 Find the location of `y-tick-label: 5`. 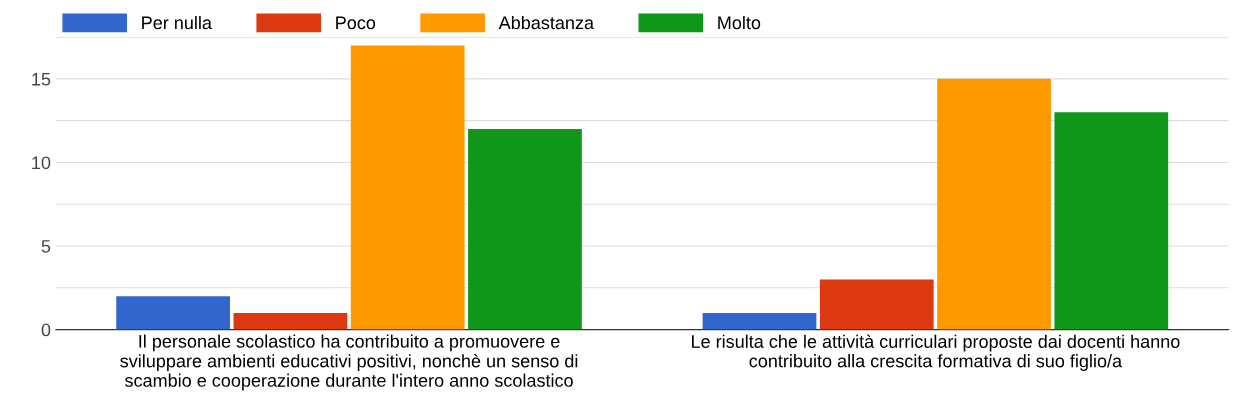

y-tick-label: 5 is located at coordinates (46, 246).